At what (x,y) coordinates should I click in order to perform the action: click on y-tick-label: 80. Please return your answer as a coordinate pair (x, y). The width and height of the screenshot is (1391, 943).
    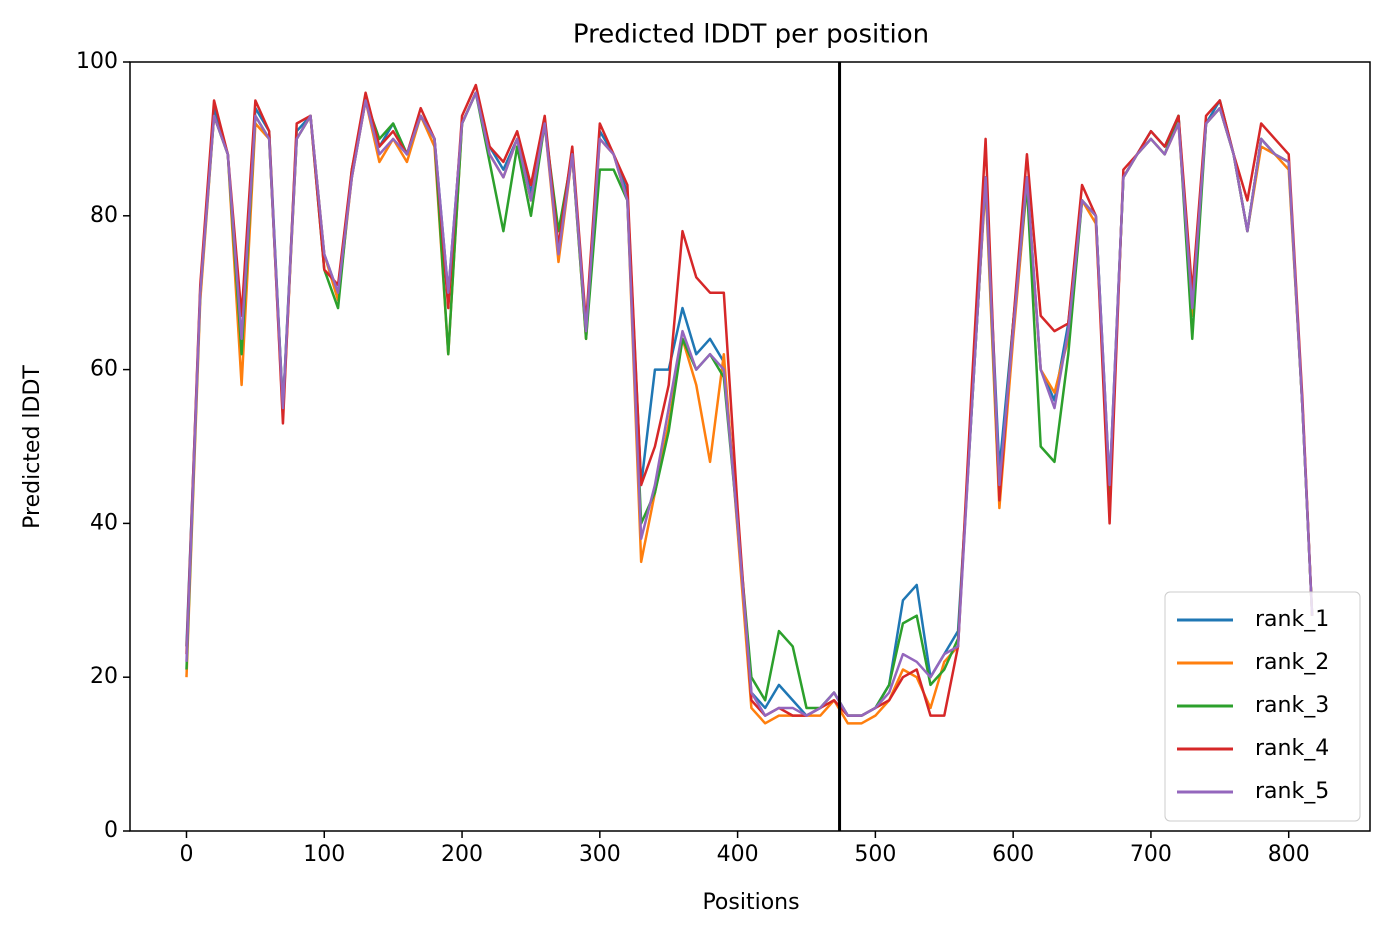
    Looking at the image, I should click on (104, 215).